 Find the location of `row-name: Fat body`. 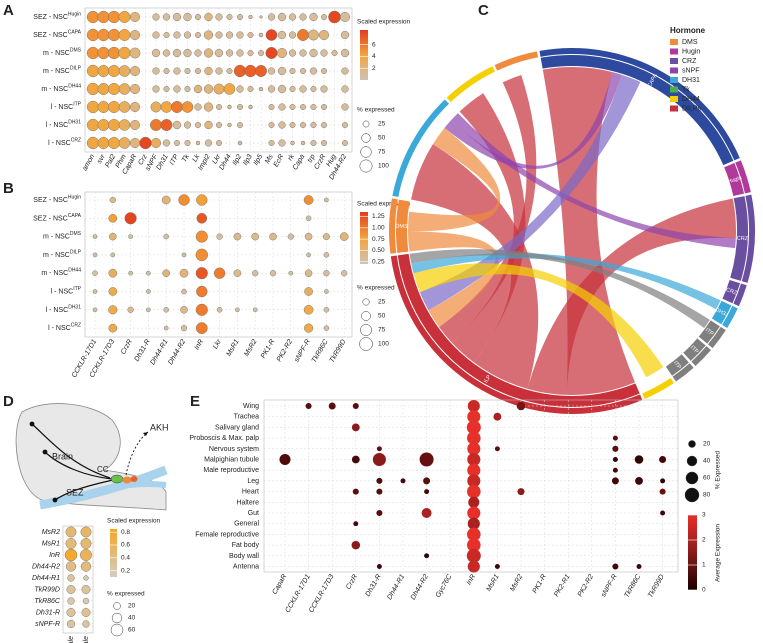

row-name: Fat body is located at coordinates (246, 545).